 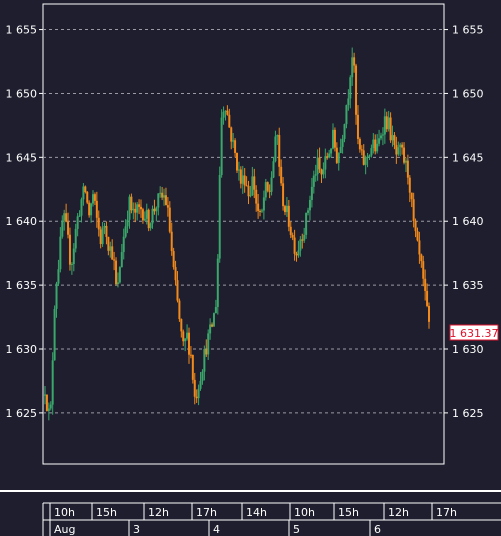 What do you see at coordinates (468, 30) in the screenshot?
I see `y-tick-label-right: 1 655` at bounding box center [468, 30].